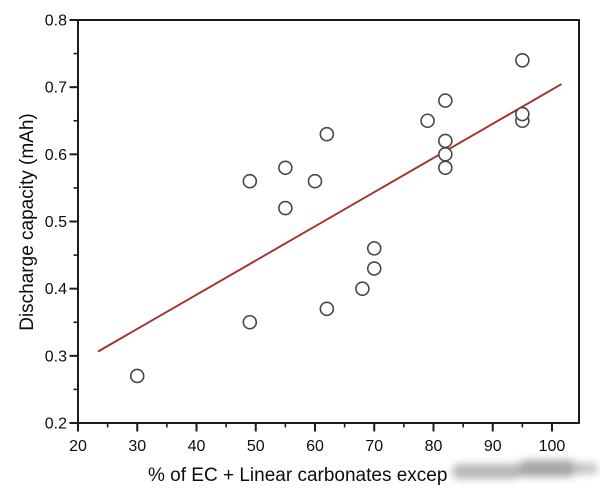 The image size is (600, 497). Describe the element at coordinates (552, 446) in the screenshot. I see `x-tick-label: 100` at that location.